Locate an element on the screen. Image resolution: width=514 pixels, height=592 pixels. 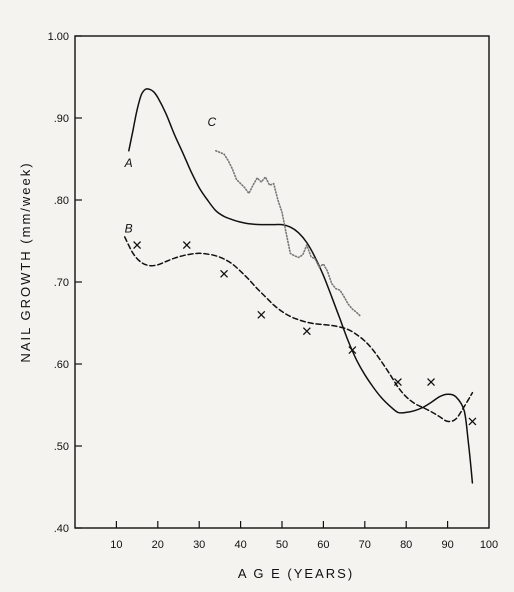
y-axis-ticks: .40 .50 .60 .70 .80 .90 1.00 is located at coordinates (65, 283).